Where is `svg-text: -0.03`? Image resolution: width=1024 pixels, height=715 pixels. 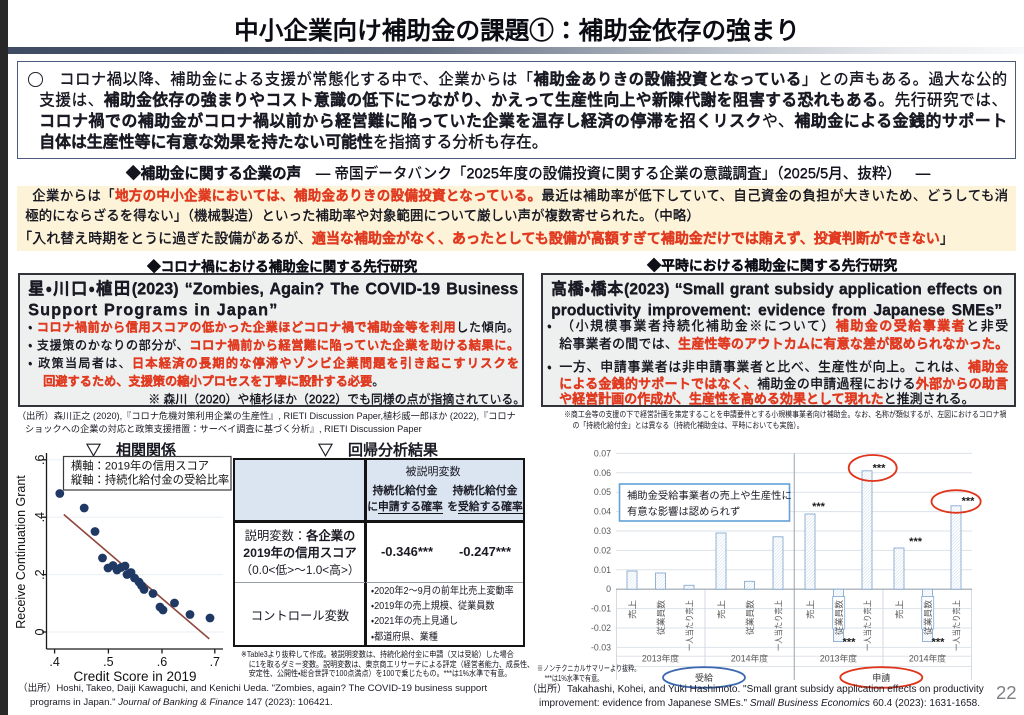
svg-text: -0.03 is located at coordinates (601, 647).